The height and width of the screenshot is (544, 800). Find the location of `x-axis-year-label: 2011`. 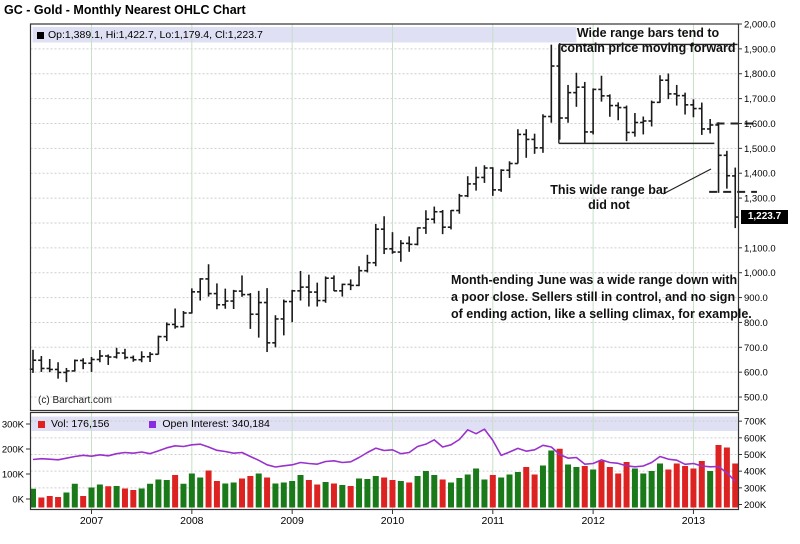

x-axis-year-label: 2011 is located at coordinates (493, 521).